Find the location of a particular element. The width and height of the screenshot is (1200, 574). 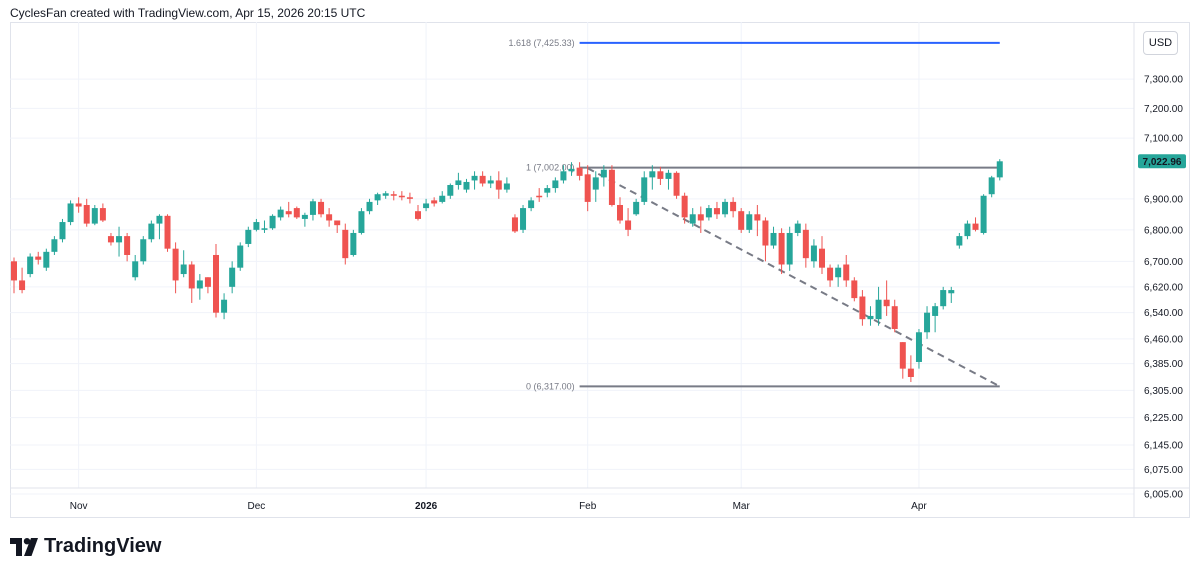

y-tick-label: 6,800.00 is located at coordinates (1163, 230).